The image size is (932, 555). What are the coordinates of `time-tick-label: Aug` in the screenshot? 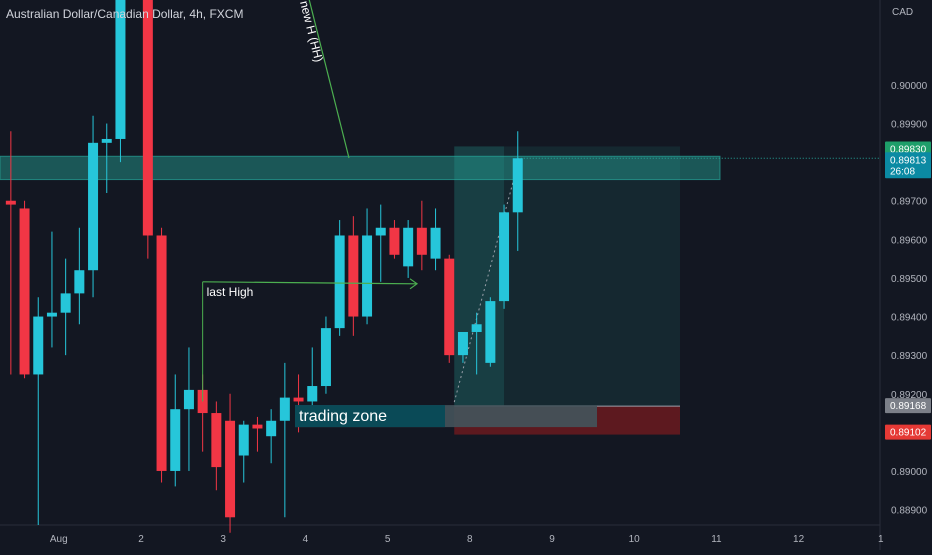 It's located at (59, 539).